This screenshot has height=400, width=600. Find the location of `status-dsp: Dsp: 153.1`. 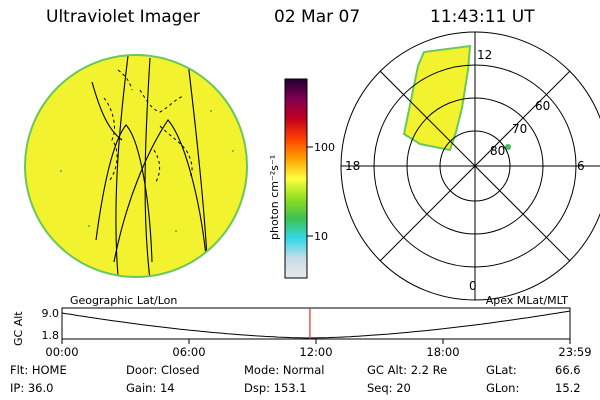

status-dsp: Dsp: 153.1 is located at coordinates (275, 388).